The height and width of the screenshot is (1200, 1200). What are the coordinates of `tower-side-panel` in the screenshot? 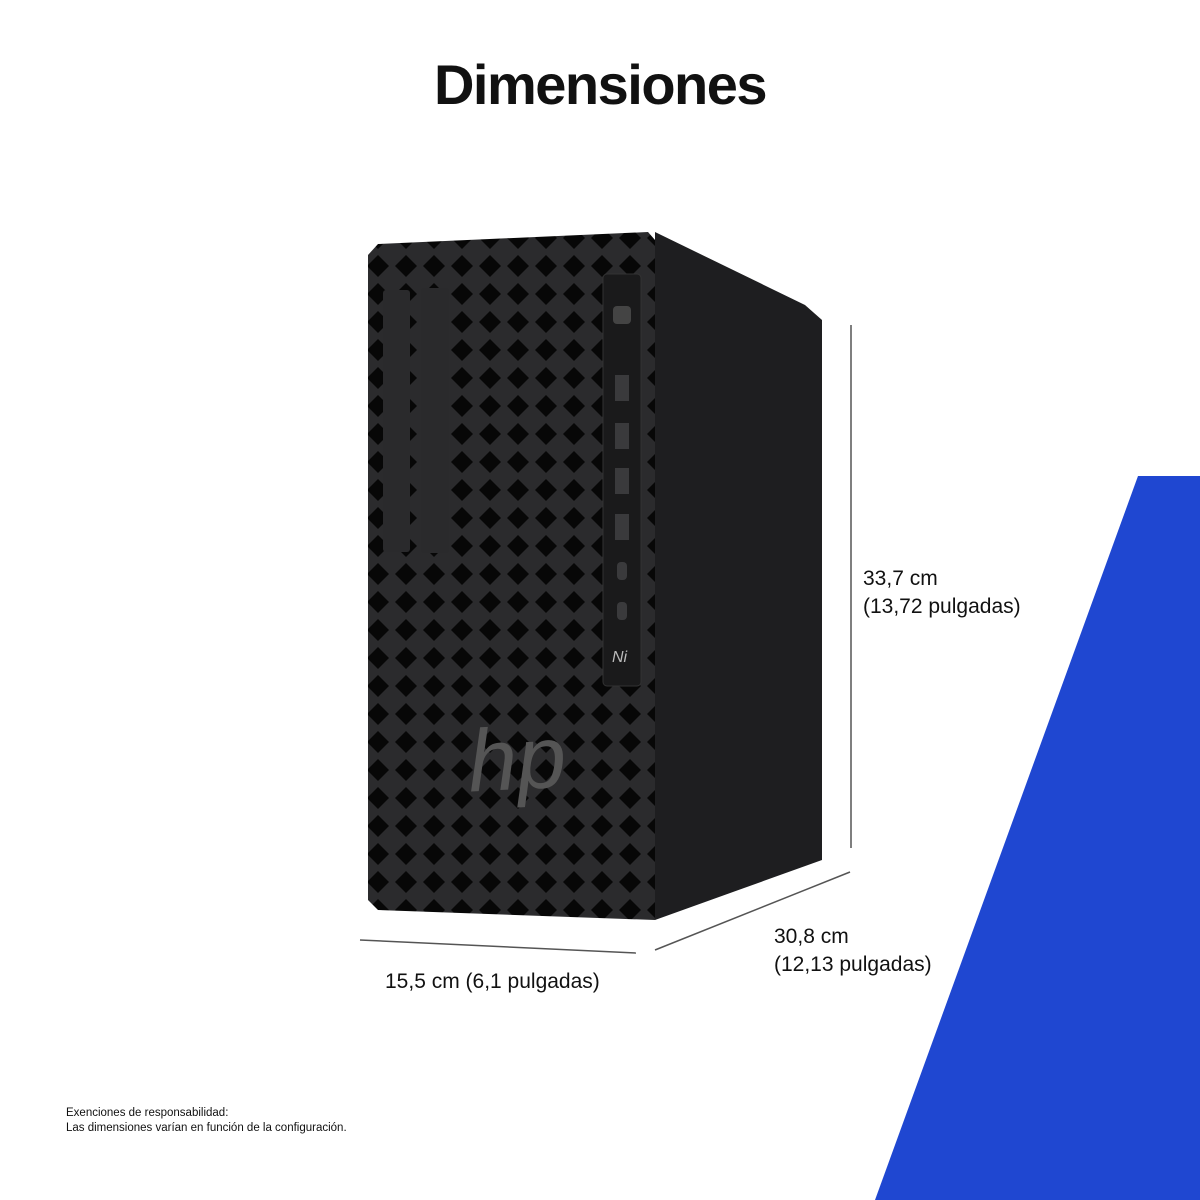 It's located at (738, 576).